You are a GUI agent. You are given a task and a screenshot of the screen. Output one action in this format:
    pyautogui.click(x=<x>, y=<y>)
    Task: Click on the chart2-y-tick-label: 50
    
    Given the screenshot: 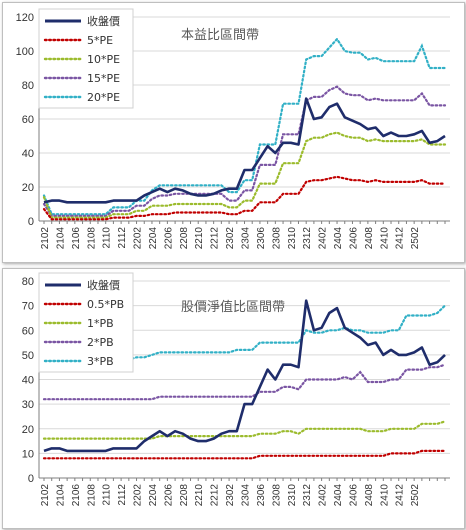 What is the action you would take?
    pyautogui.click(x=28, y=356)
    